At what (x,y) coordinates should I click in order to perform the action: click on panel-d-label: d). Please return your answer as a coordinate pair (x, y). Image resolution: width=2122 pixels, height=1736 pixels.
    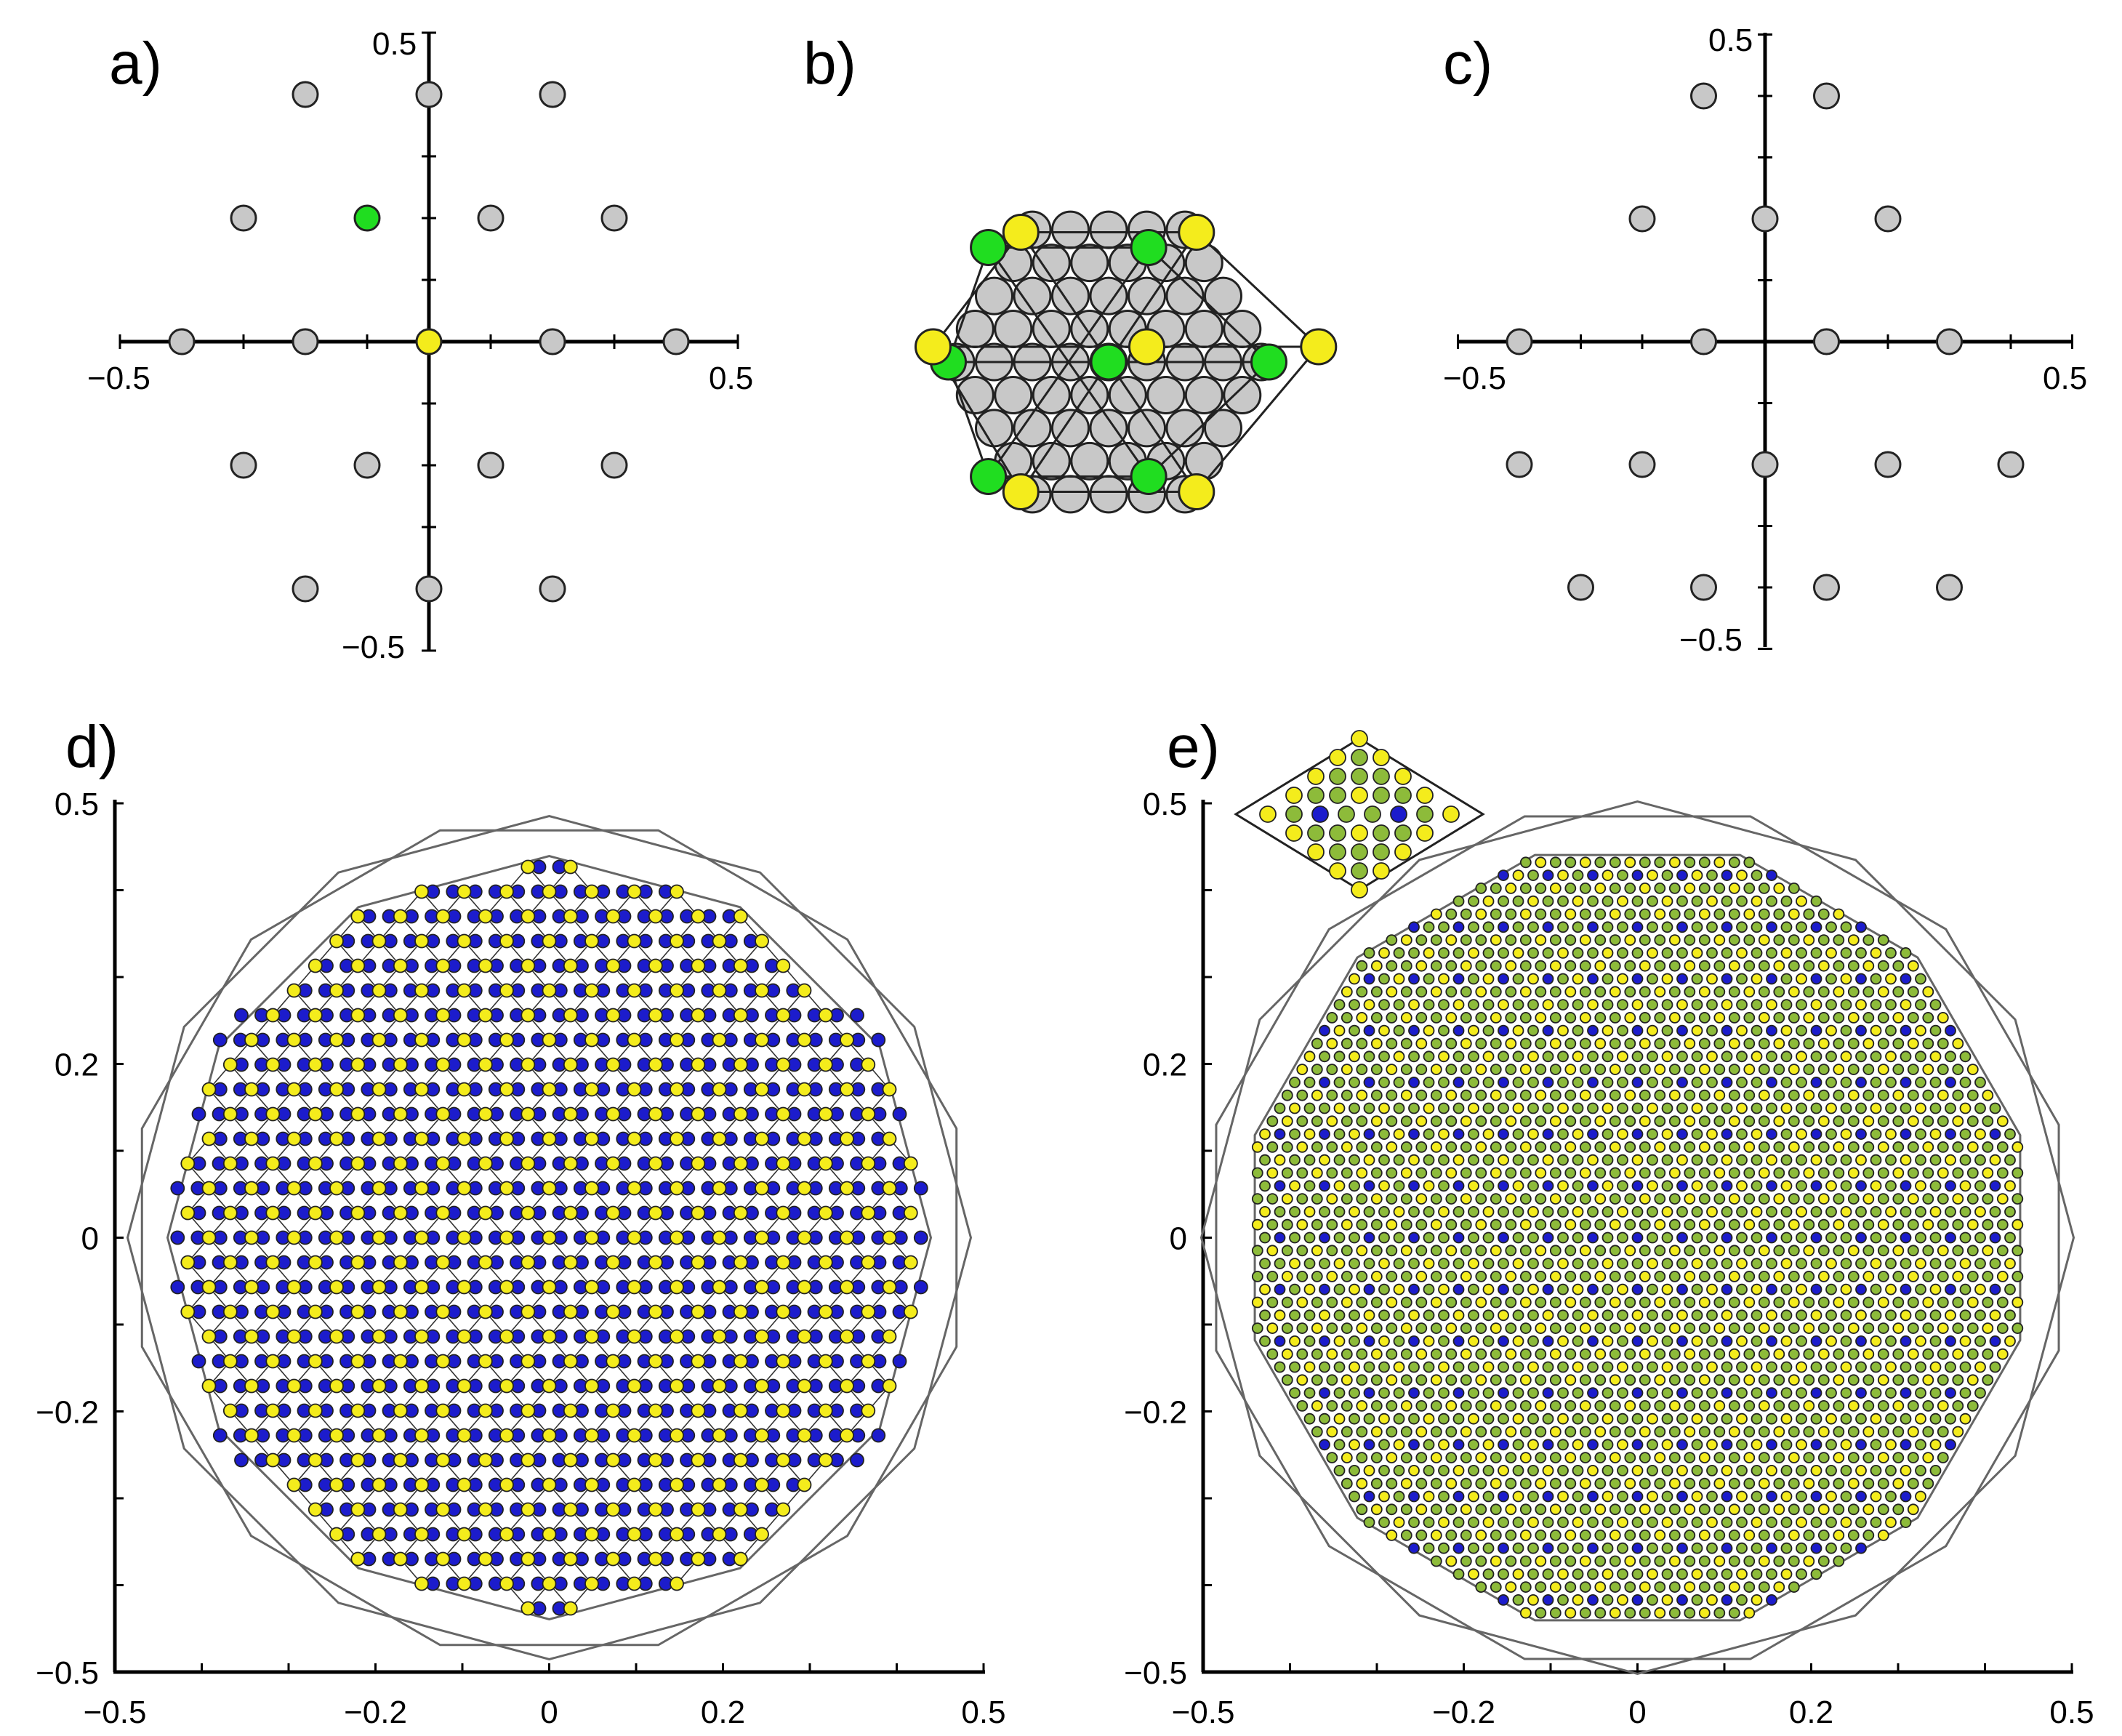
    Looking at the image, I should click on (91, 747).